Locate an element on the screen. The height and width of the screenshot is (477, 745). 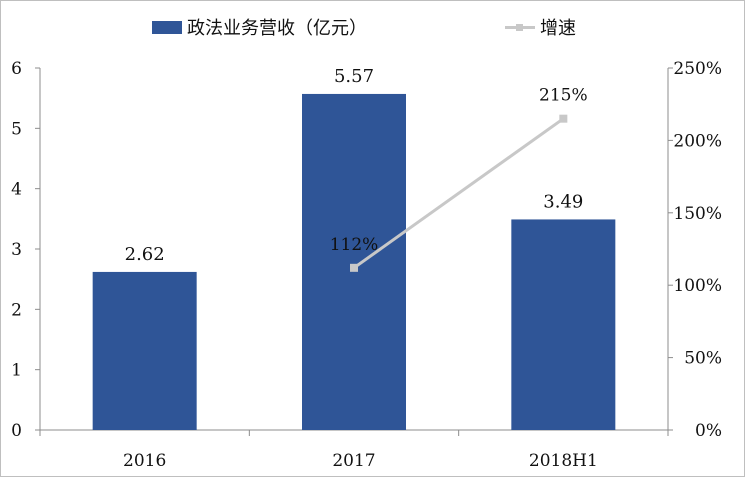
growth-data-label: 112% is located at coordinates (354, 245).